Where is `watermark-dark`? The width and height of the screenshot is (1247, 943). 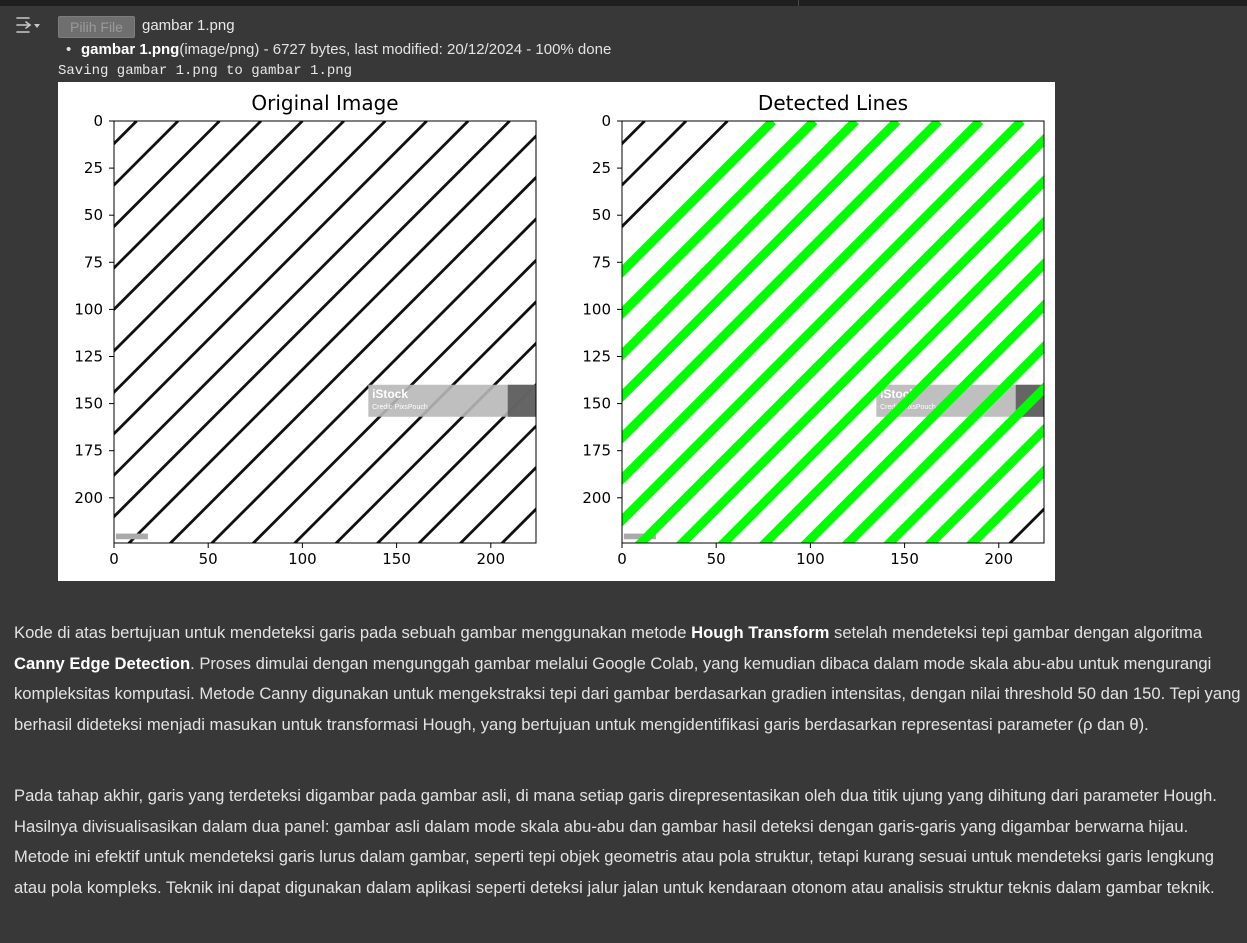
watermark-dark is located at coordinates (521, 400).